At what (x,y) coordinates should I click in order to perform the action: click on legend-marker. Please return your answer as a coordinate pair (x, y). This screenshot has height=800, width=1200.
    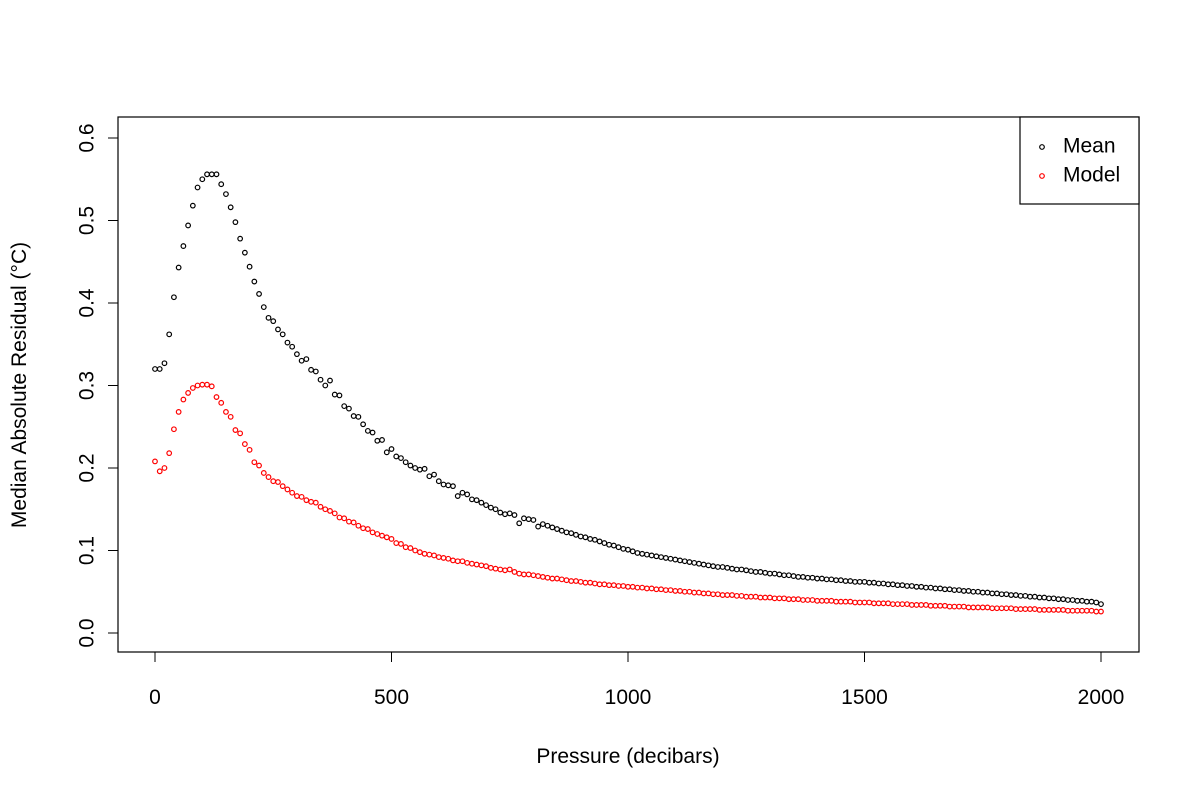
    Looking at the image, I should click on (1042, 176).